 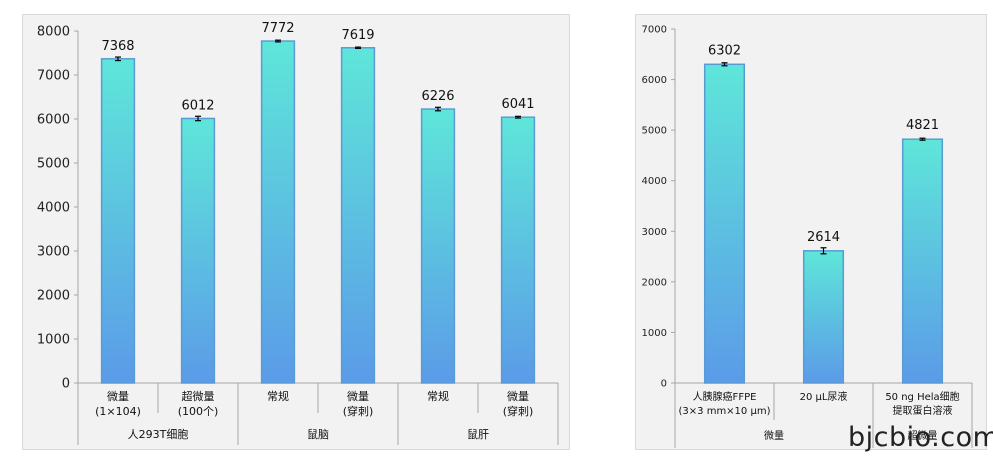 What do you see at coordinates (824, 396) in the screenshot?
I see `category-label: 20 μL尿液` at bounding box center [824, 396].